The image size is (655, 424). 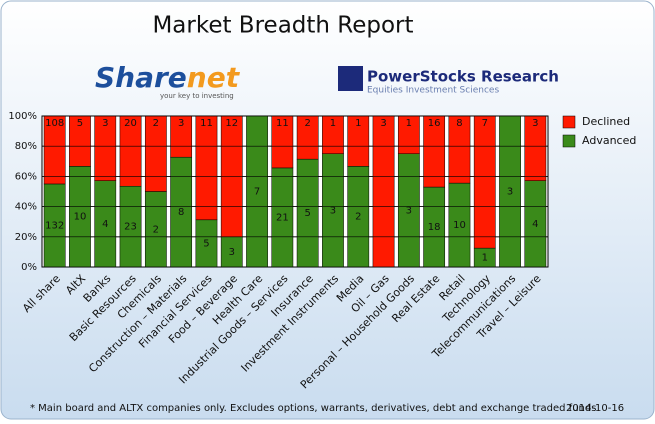 I want to click on date: 2014-10-16, so click(x=595, y=408).